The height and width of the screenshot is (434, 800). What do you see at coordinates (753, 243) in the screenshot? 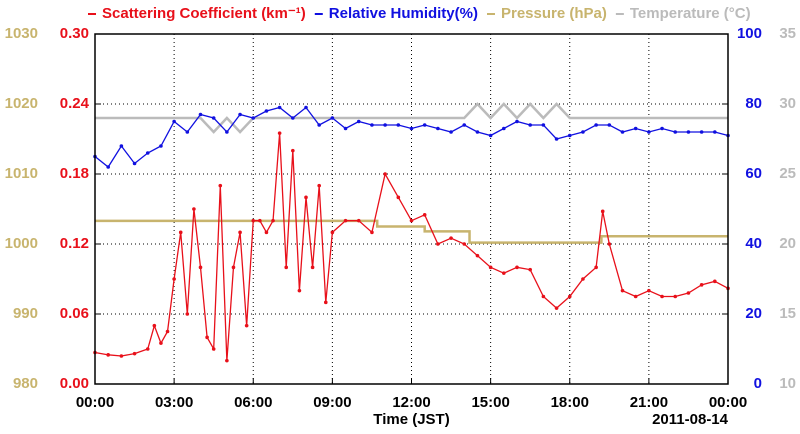
I see `axis-tick-label: 40` at bounding box center [753, 243].